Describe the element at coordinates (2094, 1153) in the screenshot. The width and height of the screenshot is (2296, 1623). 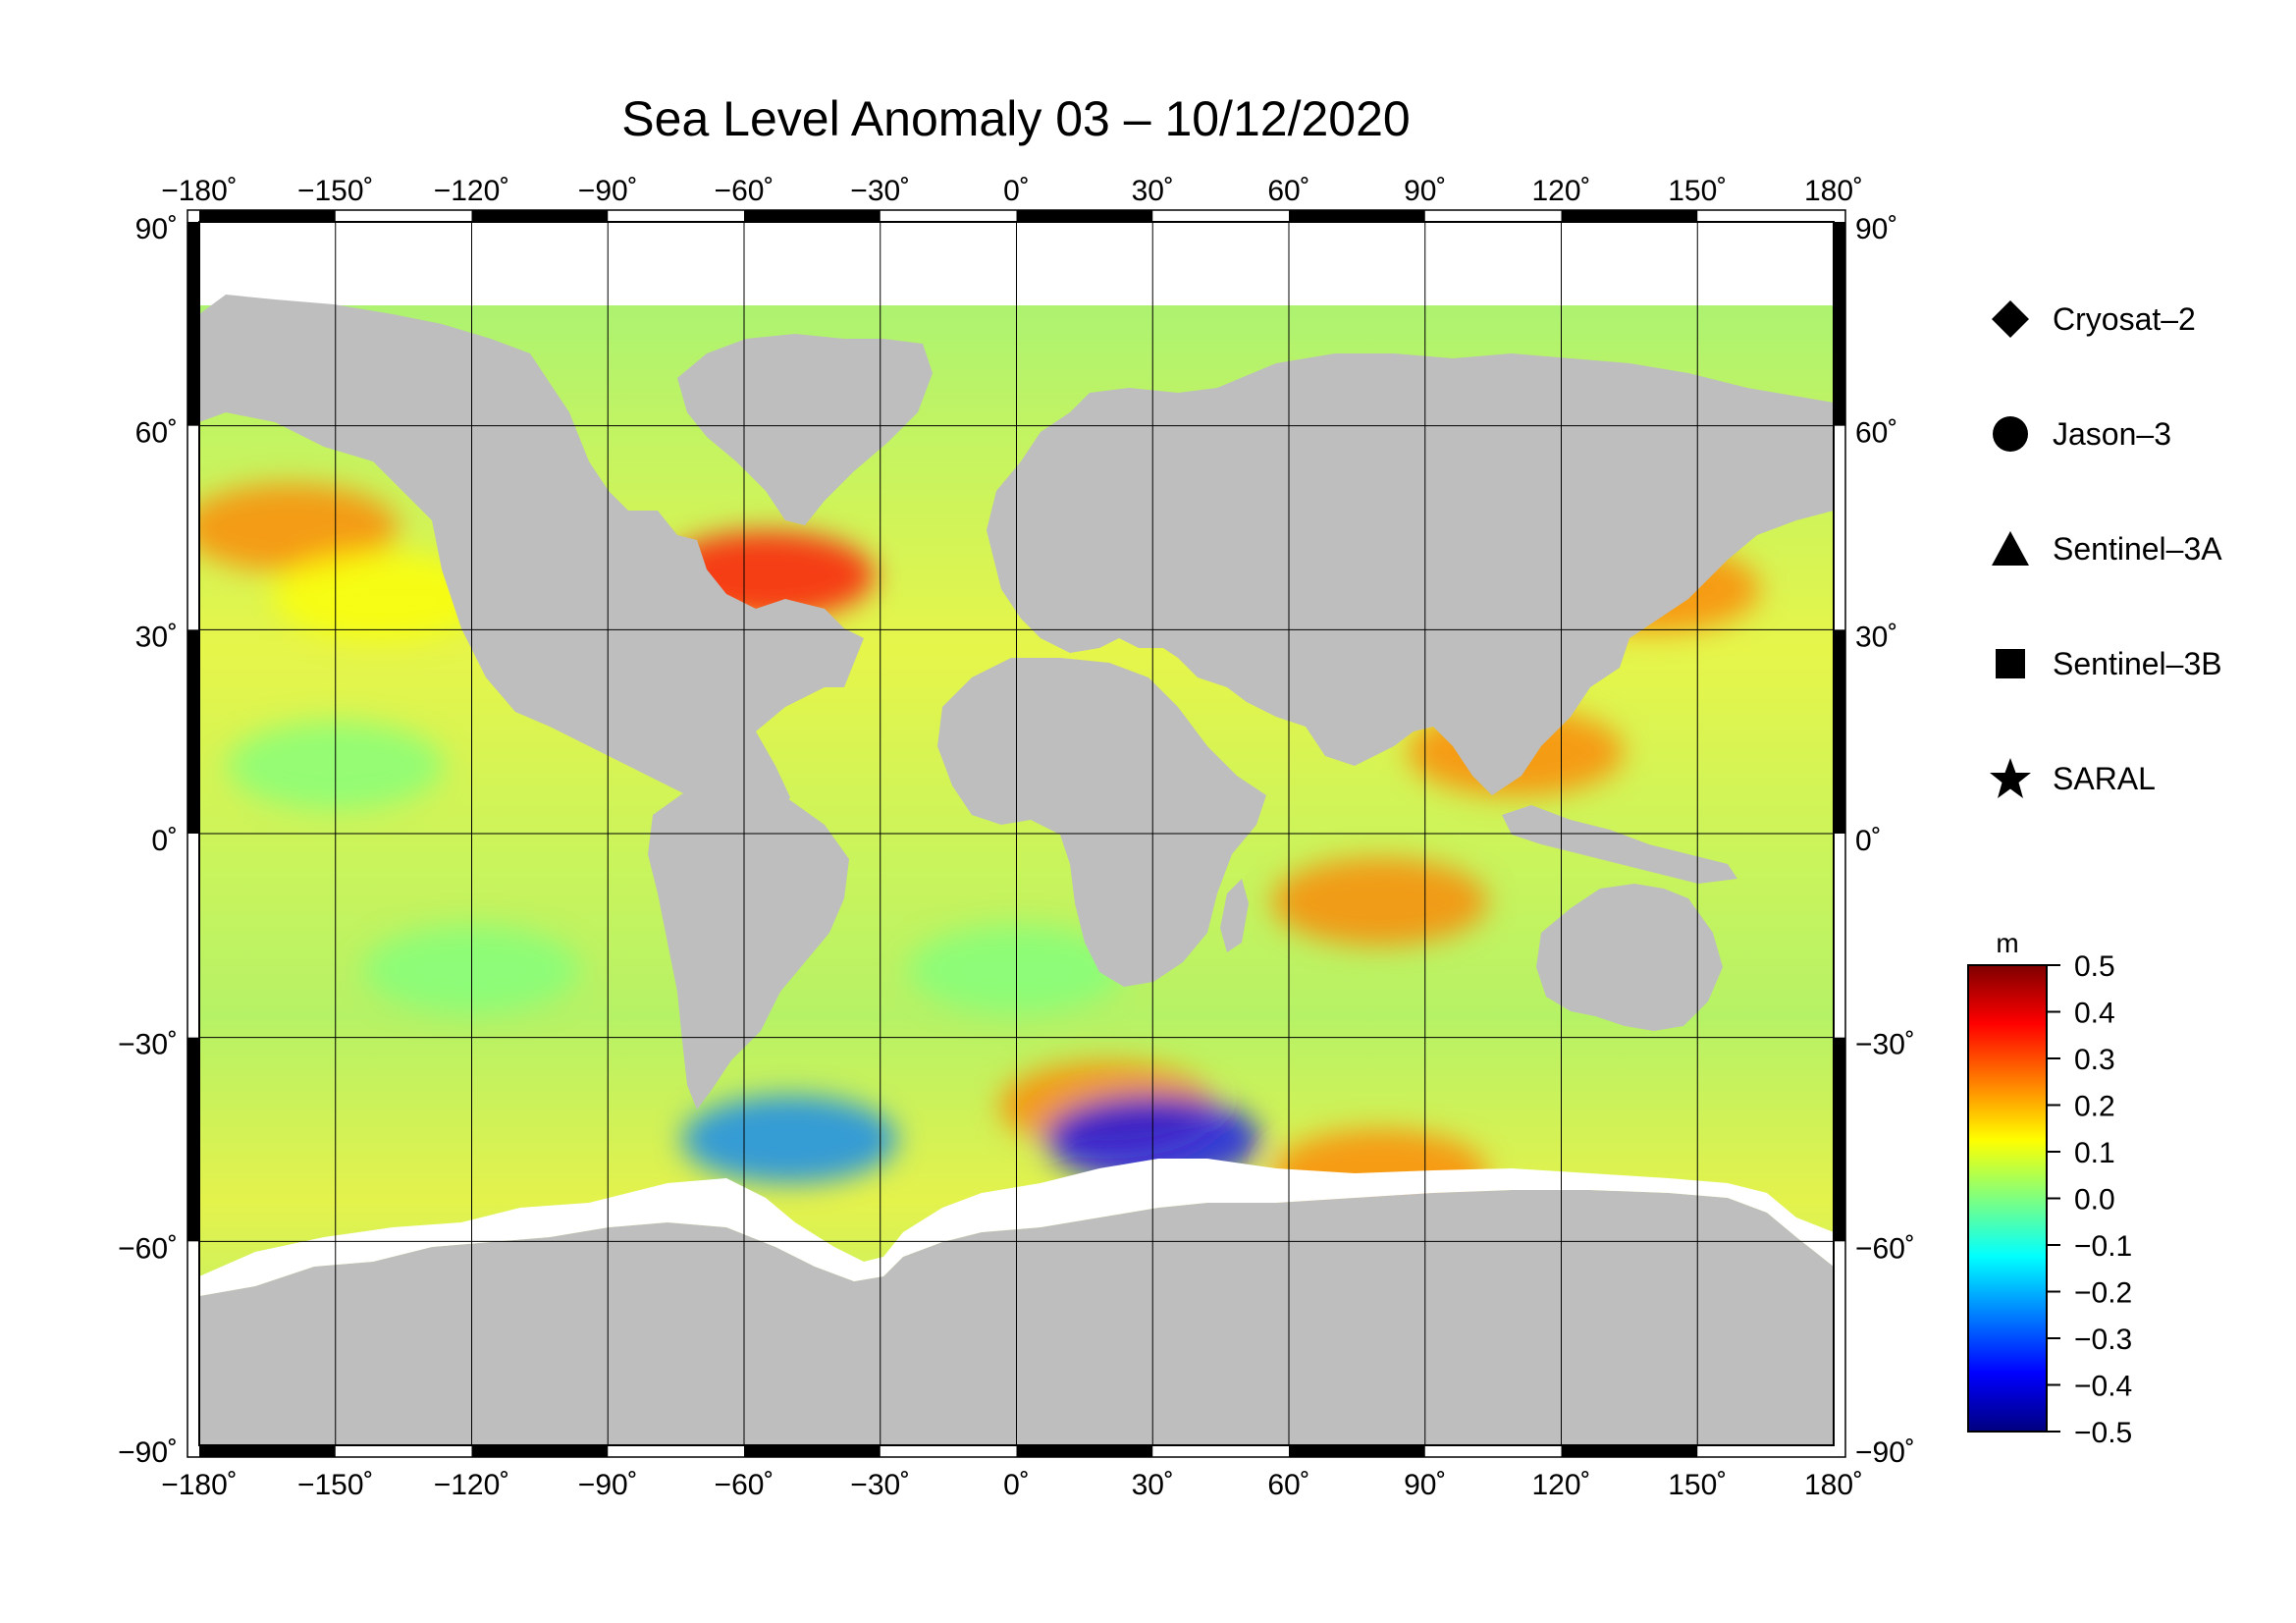
I see `colorbar-tick-label: 0.1` at that location.